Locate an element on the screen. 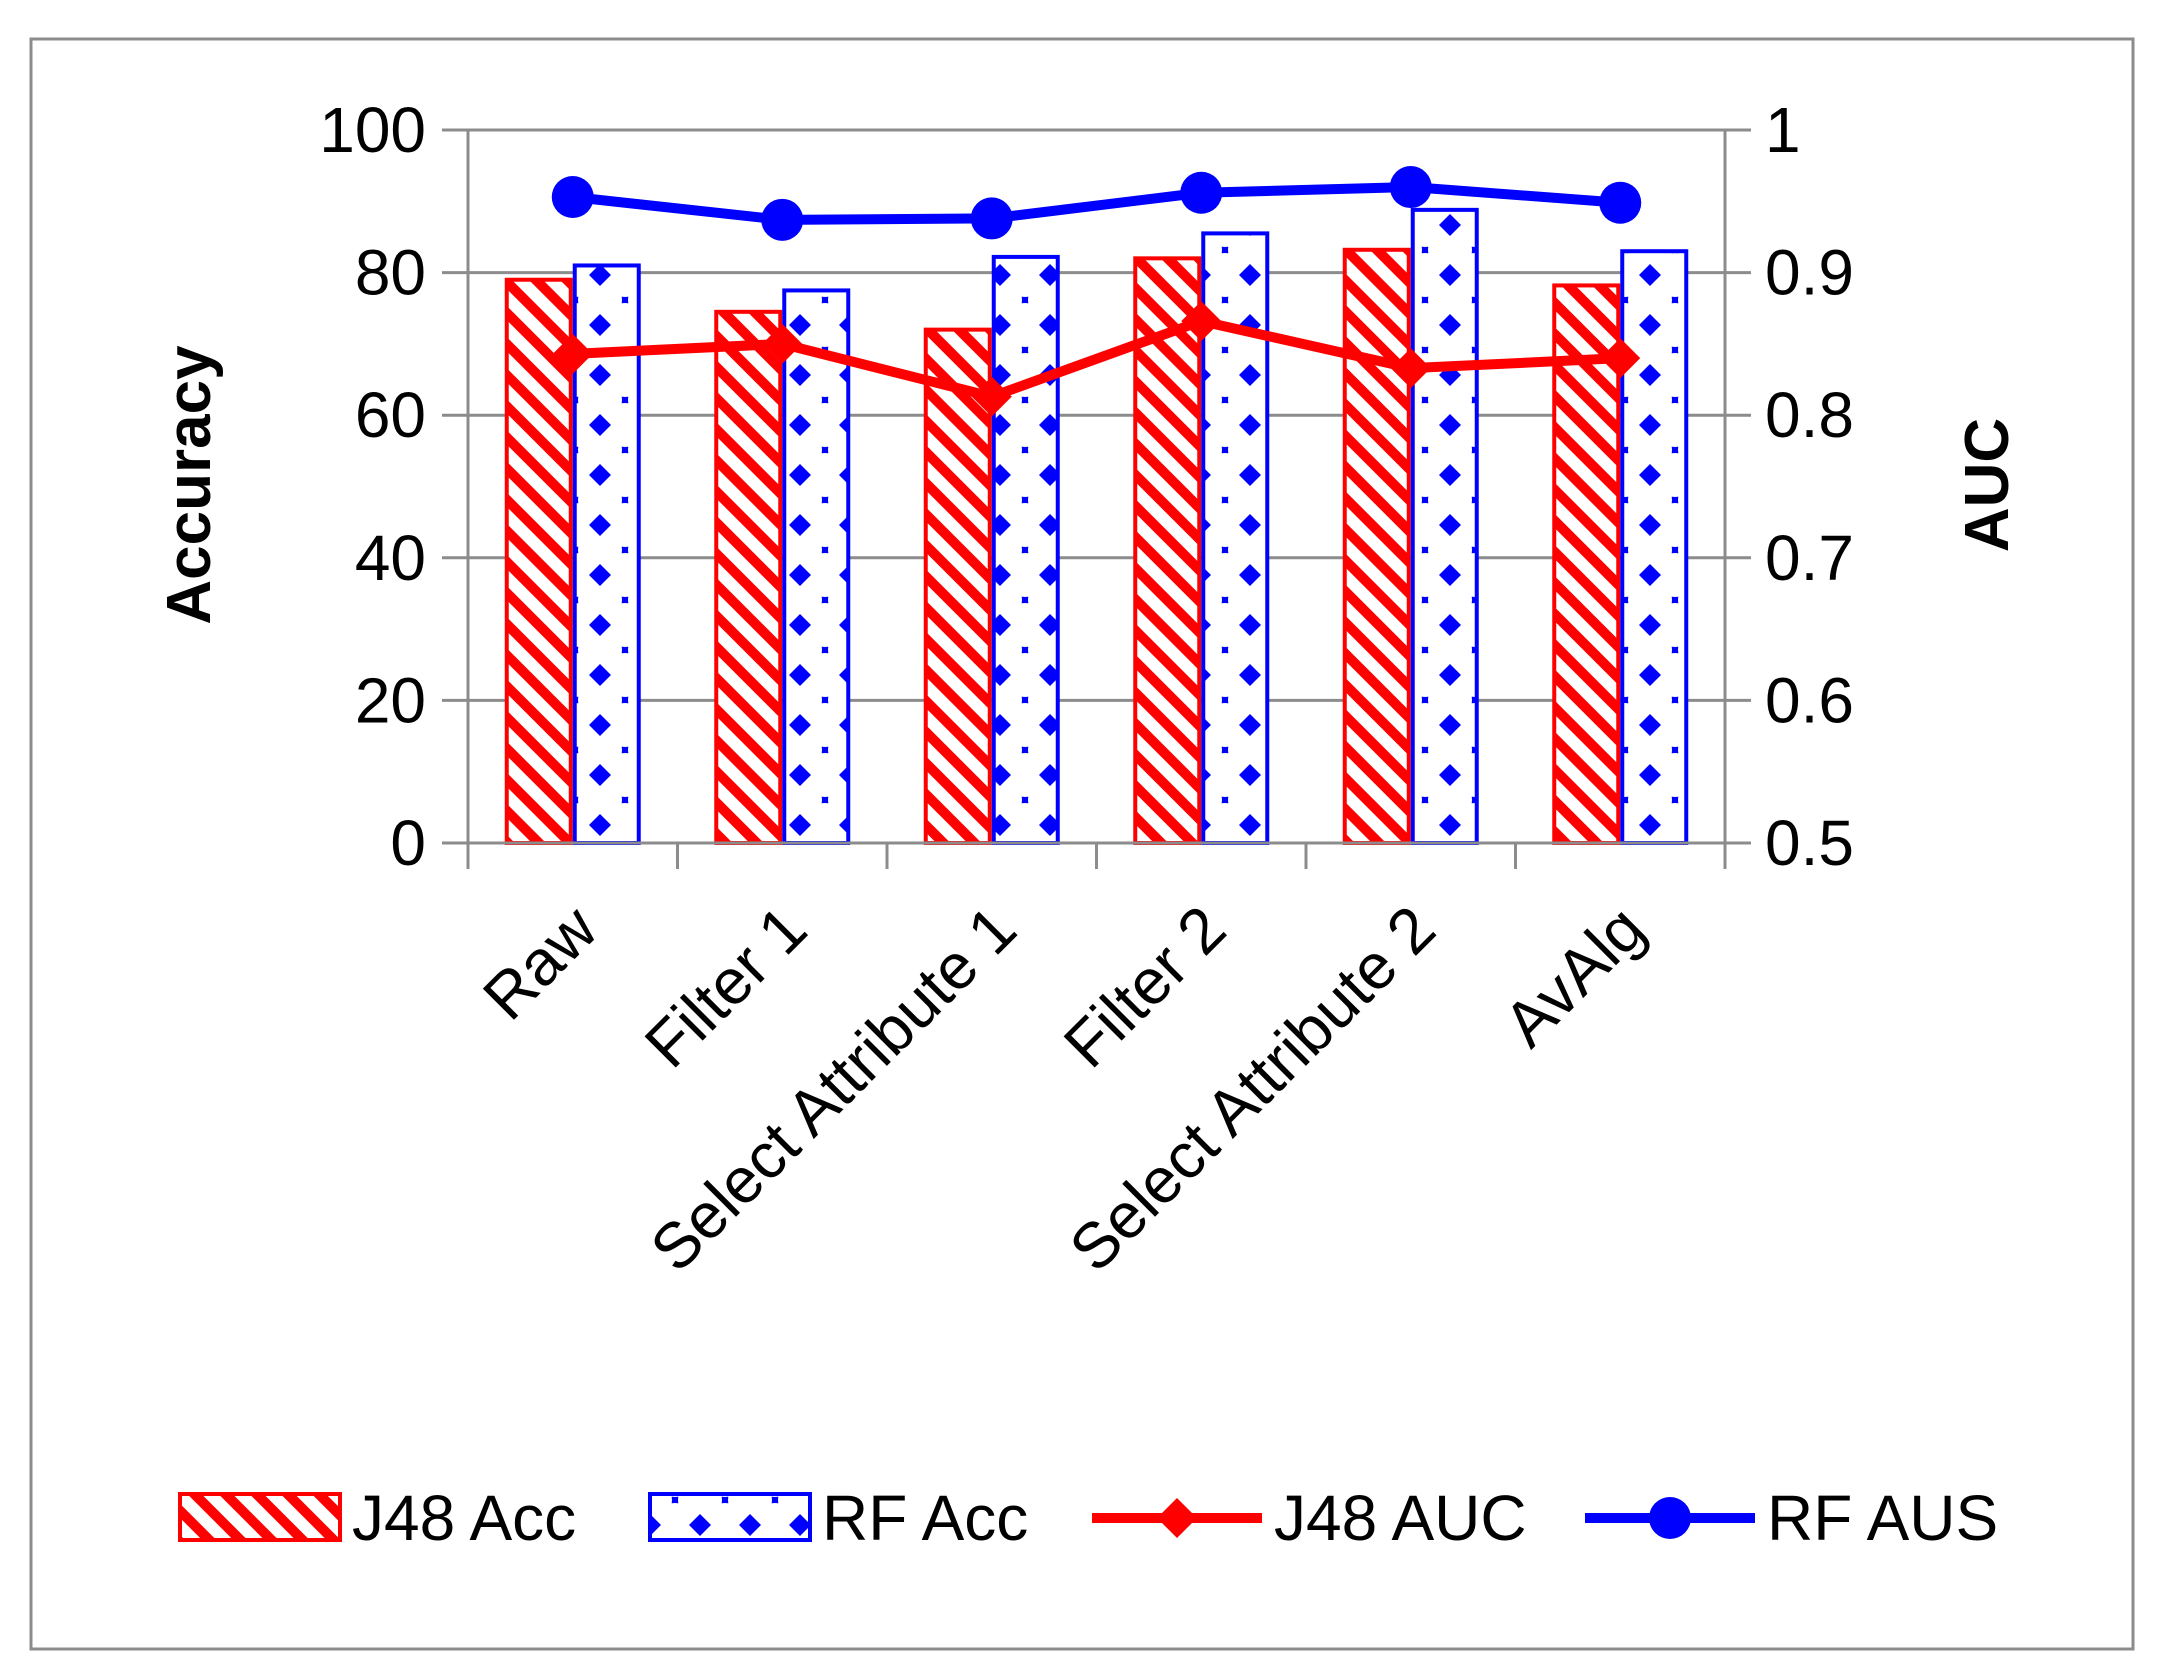 This screenshot has height=1676, width=2168. rf-aus-legend-marker is located at coordinates (1670, 1518).